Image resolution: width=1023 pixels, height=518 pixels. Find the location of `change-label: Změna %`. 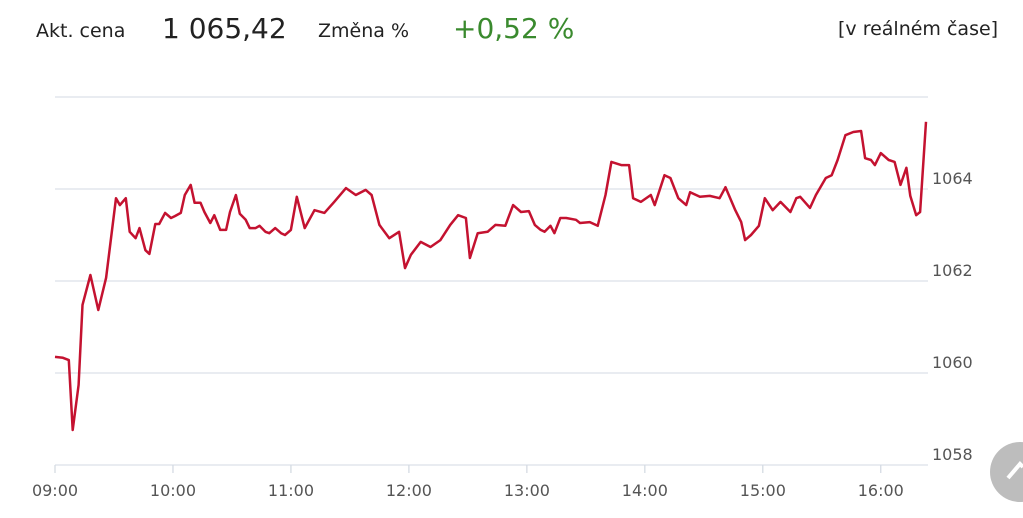

change-label: Změna % is located at coordinates (363, 31).